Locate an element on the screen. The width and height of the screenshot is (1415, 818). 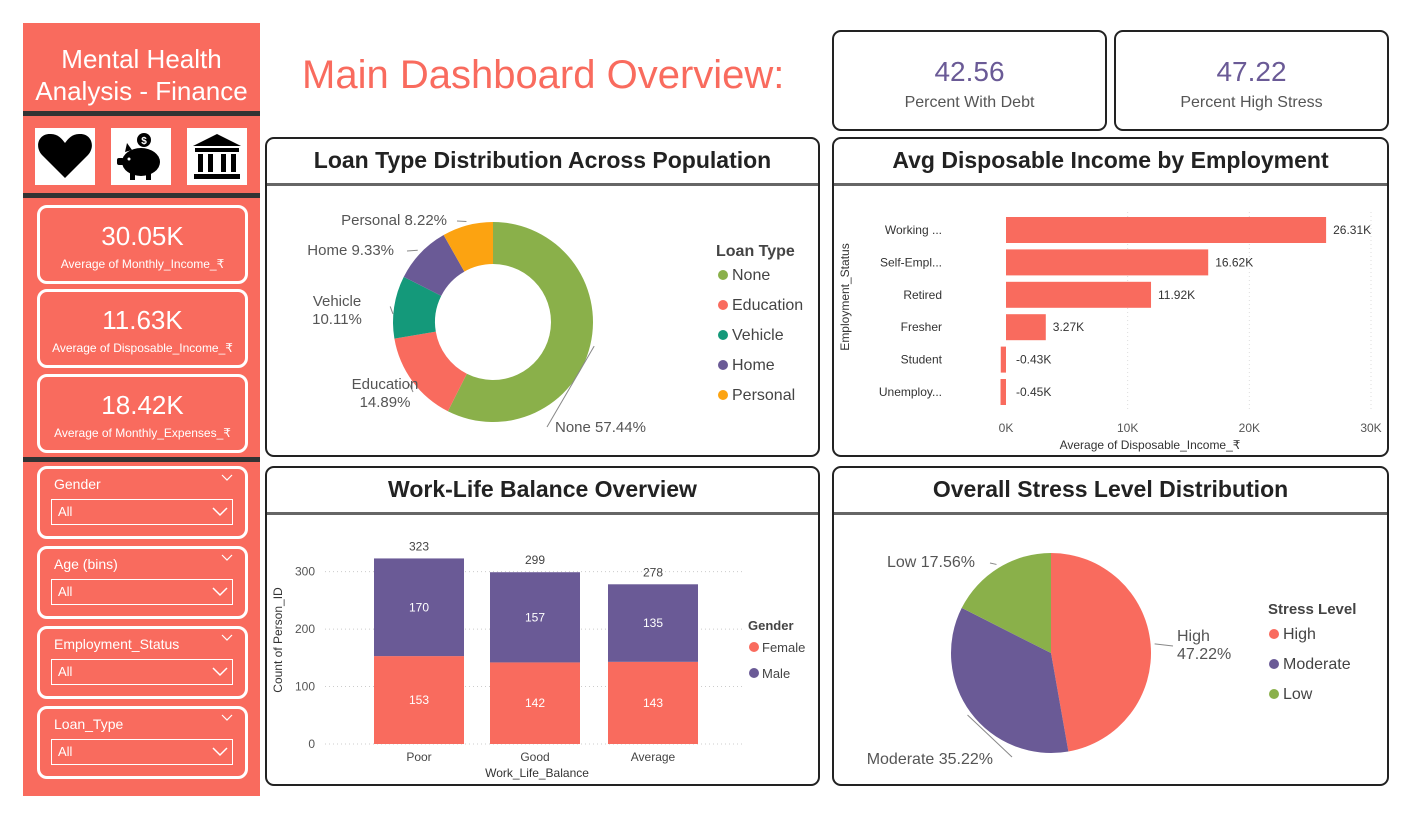
app-title-line1: Mental Health is located at coordinates (141, 59).